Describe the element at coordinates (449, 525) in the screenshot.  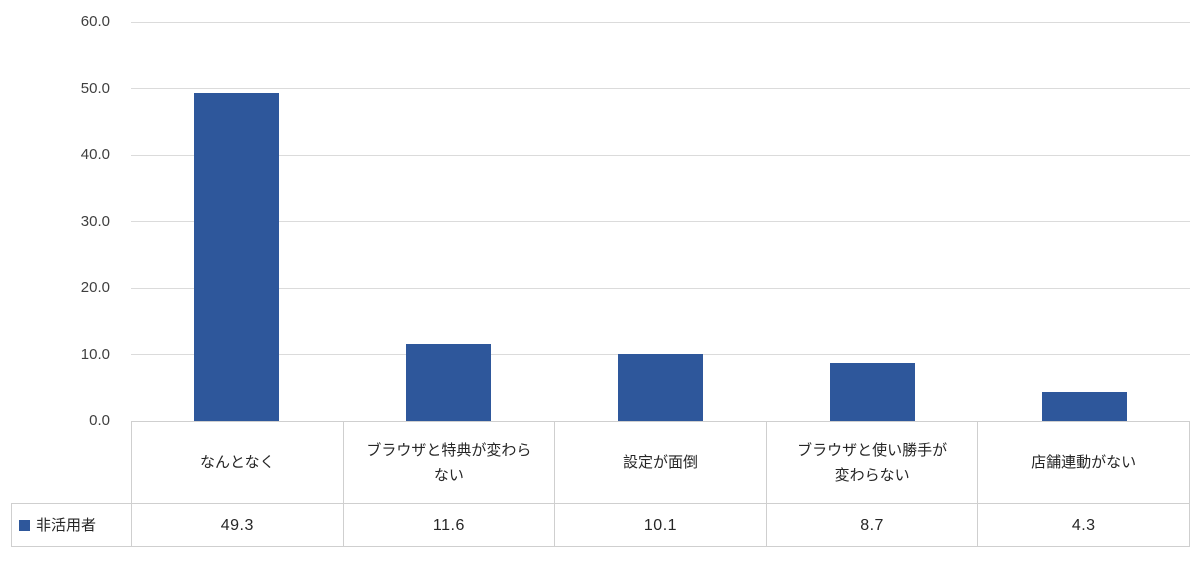
I see `value-cell: 11.6` at that location.